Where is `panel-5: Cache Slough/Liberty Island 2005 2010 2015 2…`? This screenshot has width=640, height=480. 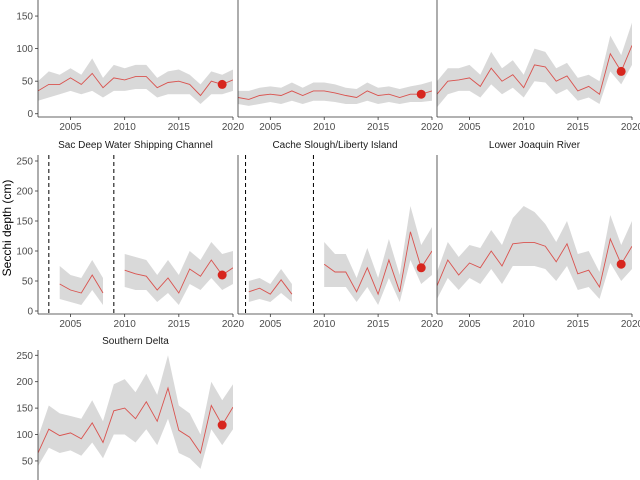
panel-5: Cache Slough/Liberty Island 2005 2010 2015 2… is located at coordinates (340, 235).